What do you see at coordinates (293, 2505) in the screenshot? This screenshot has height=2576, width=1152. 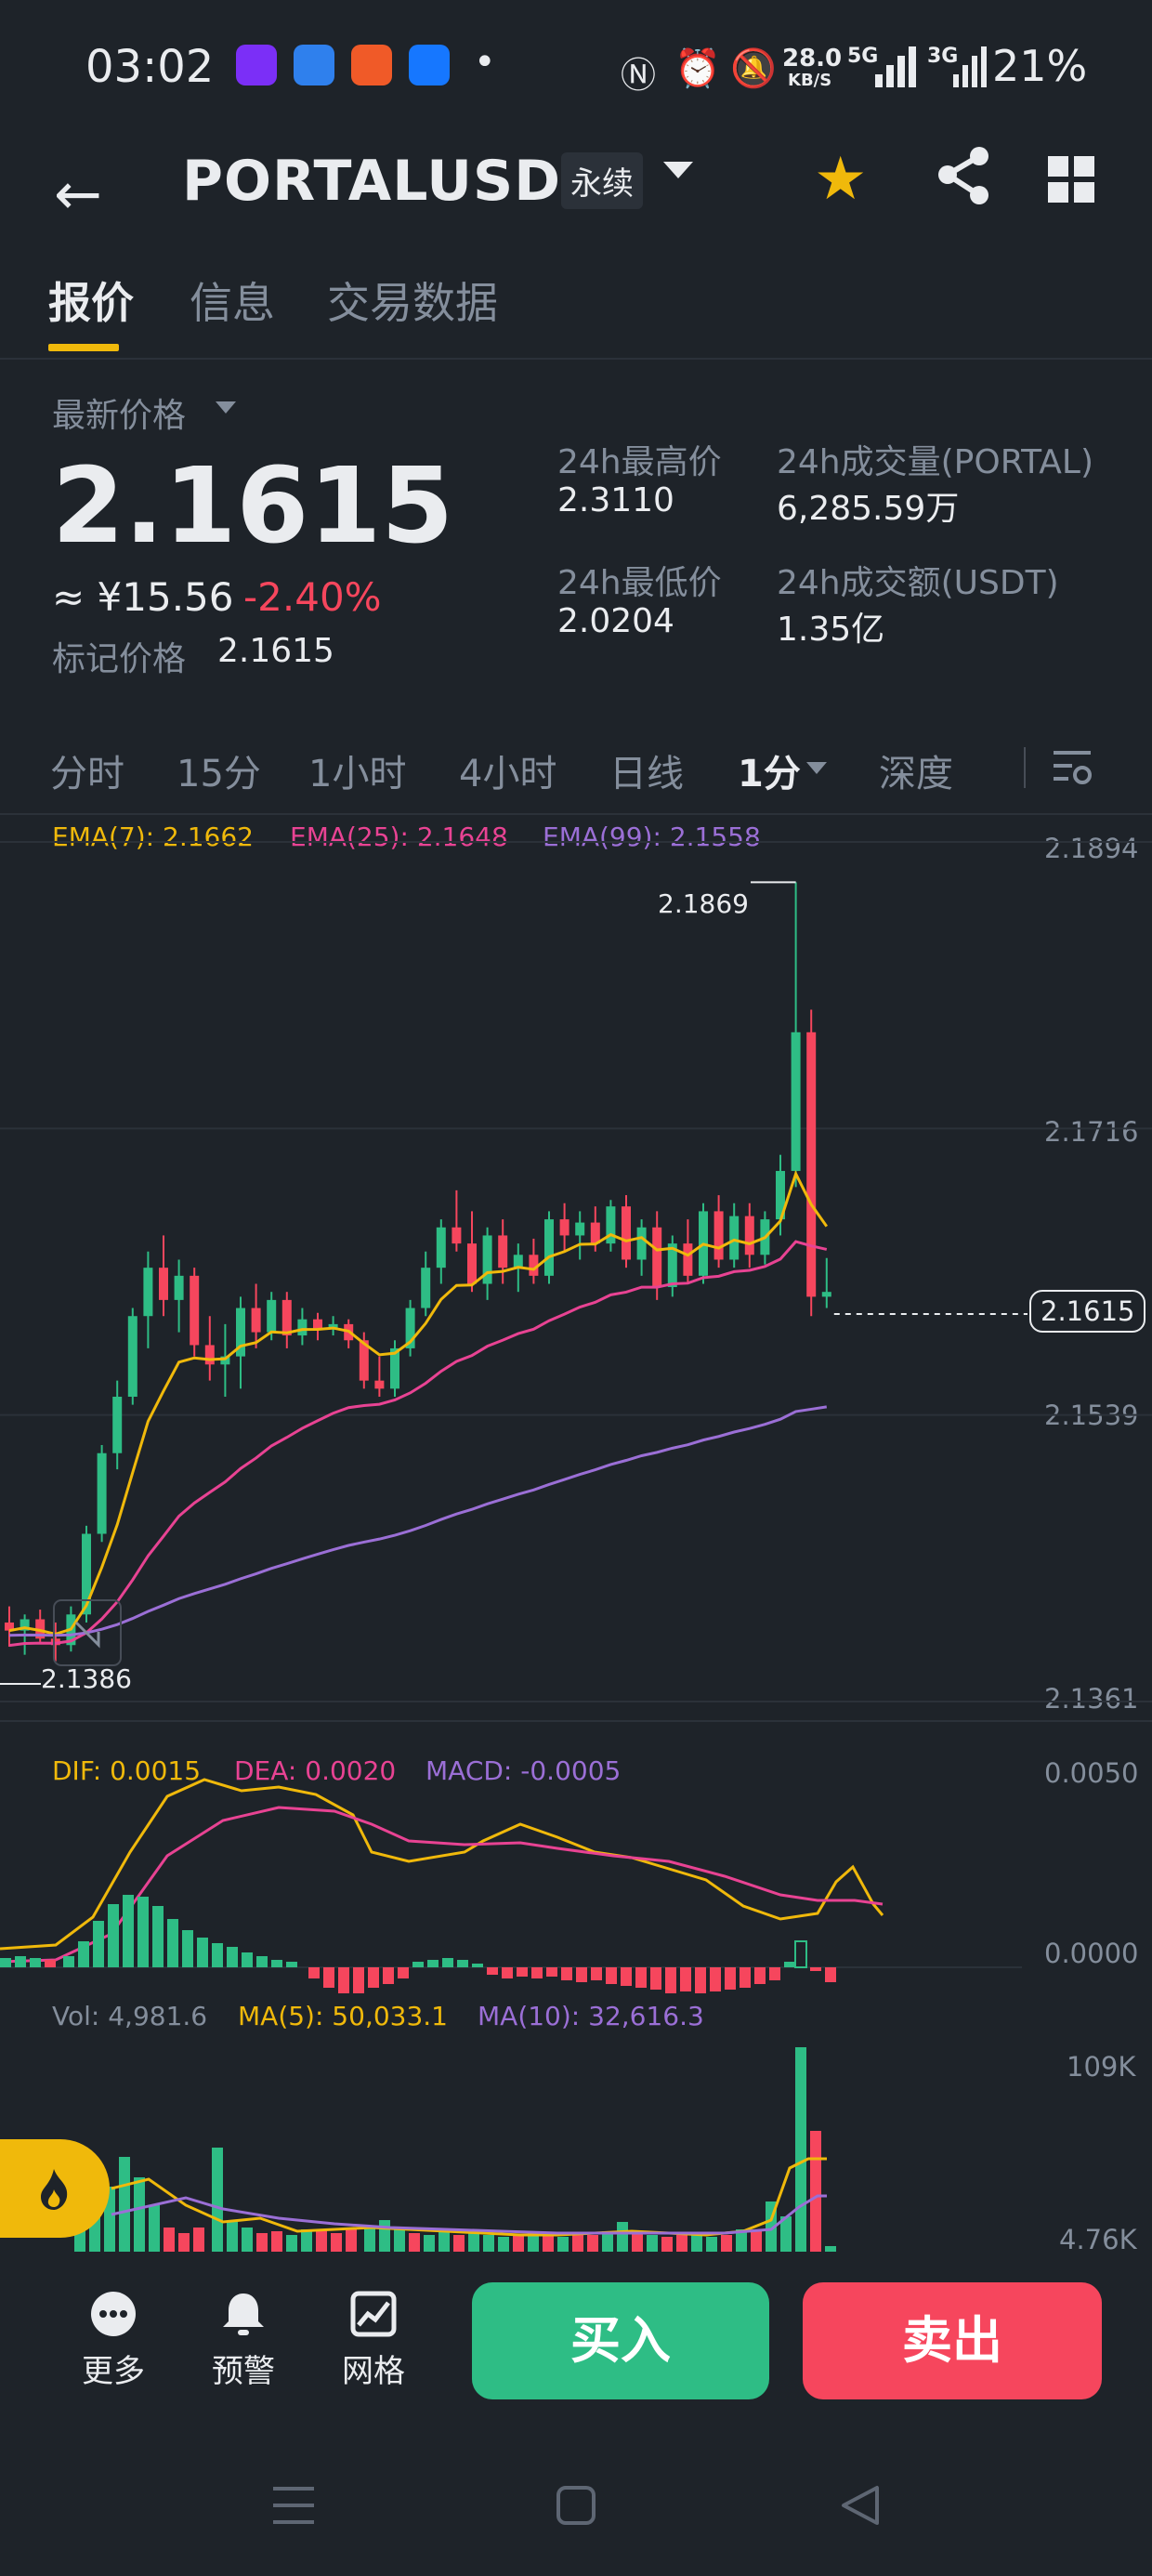 I see `menu-nav-icon` at bounding box center [293, 2505].